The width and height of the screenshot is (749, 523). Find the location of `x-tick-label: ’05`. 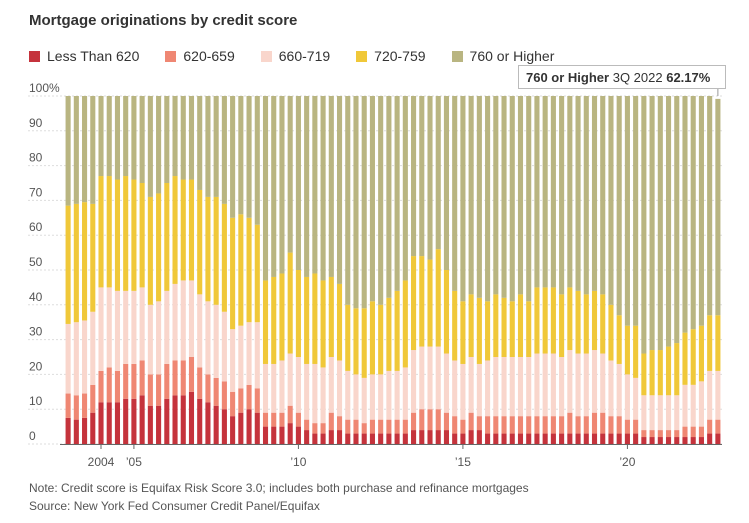

x-tick-label: ’05 is located at coordinates (134, 462).